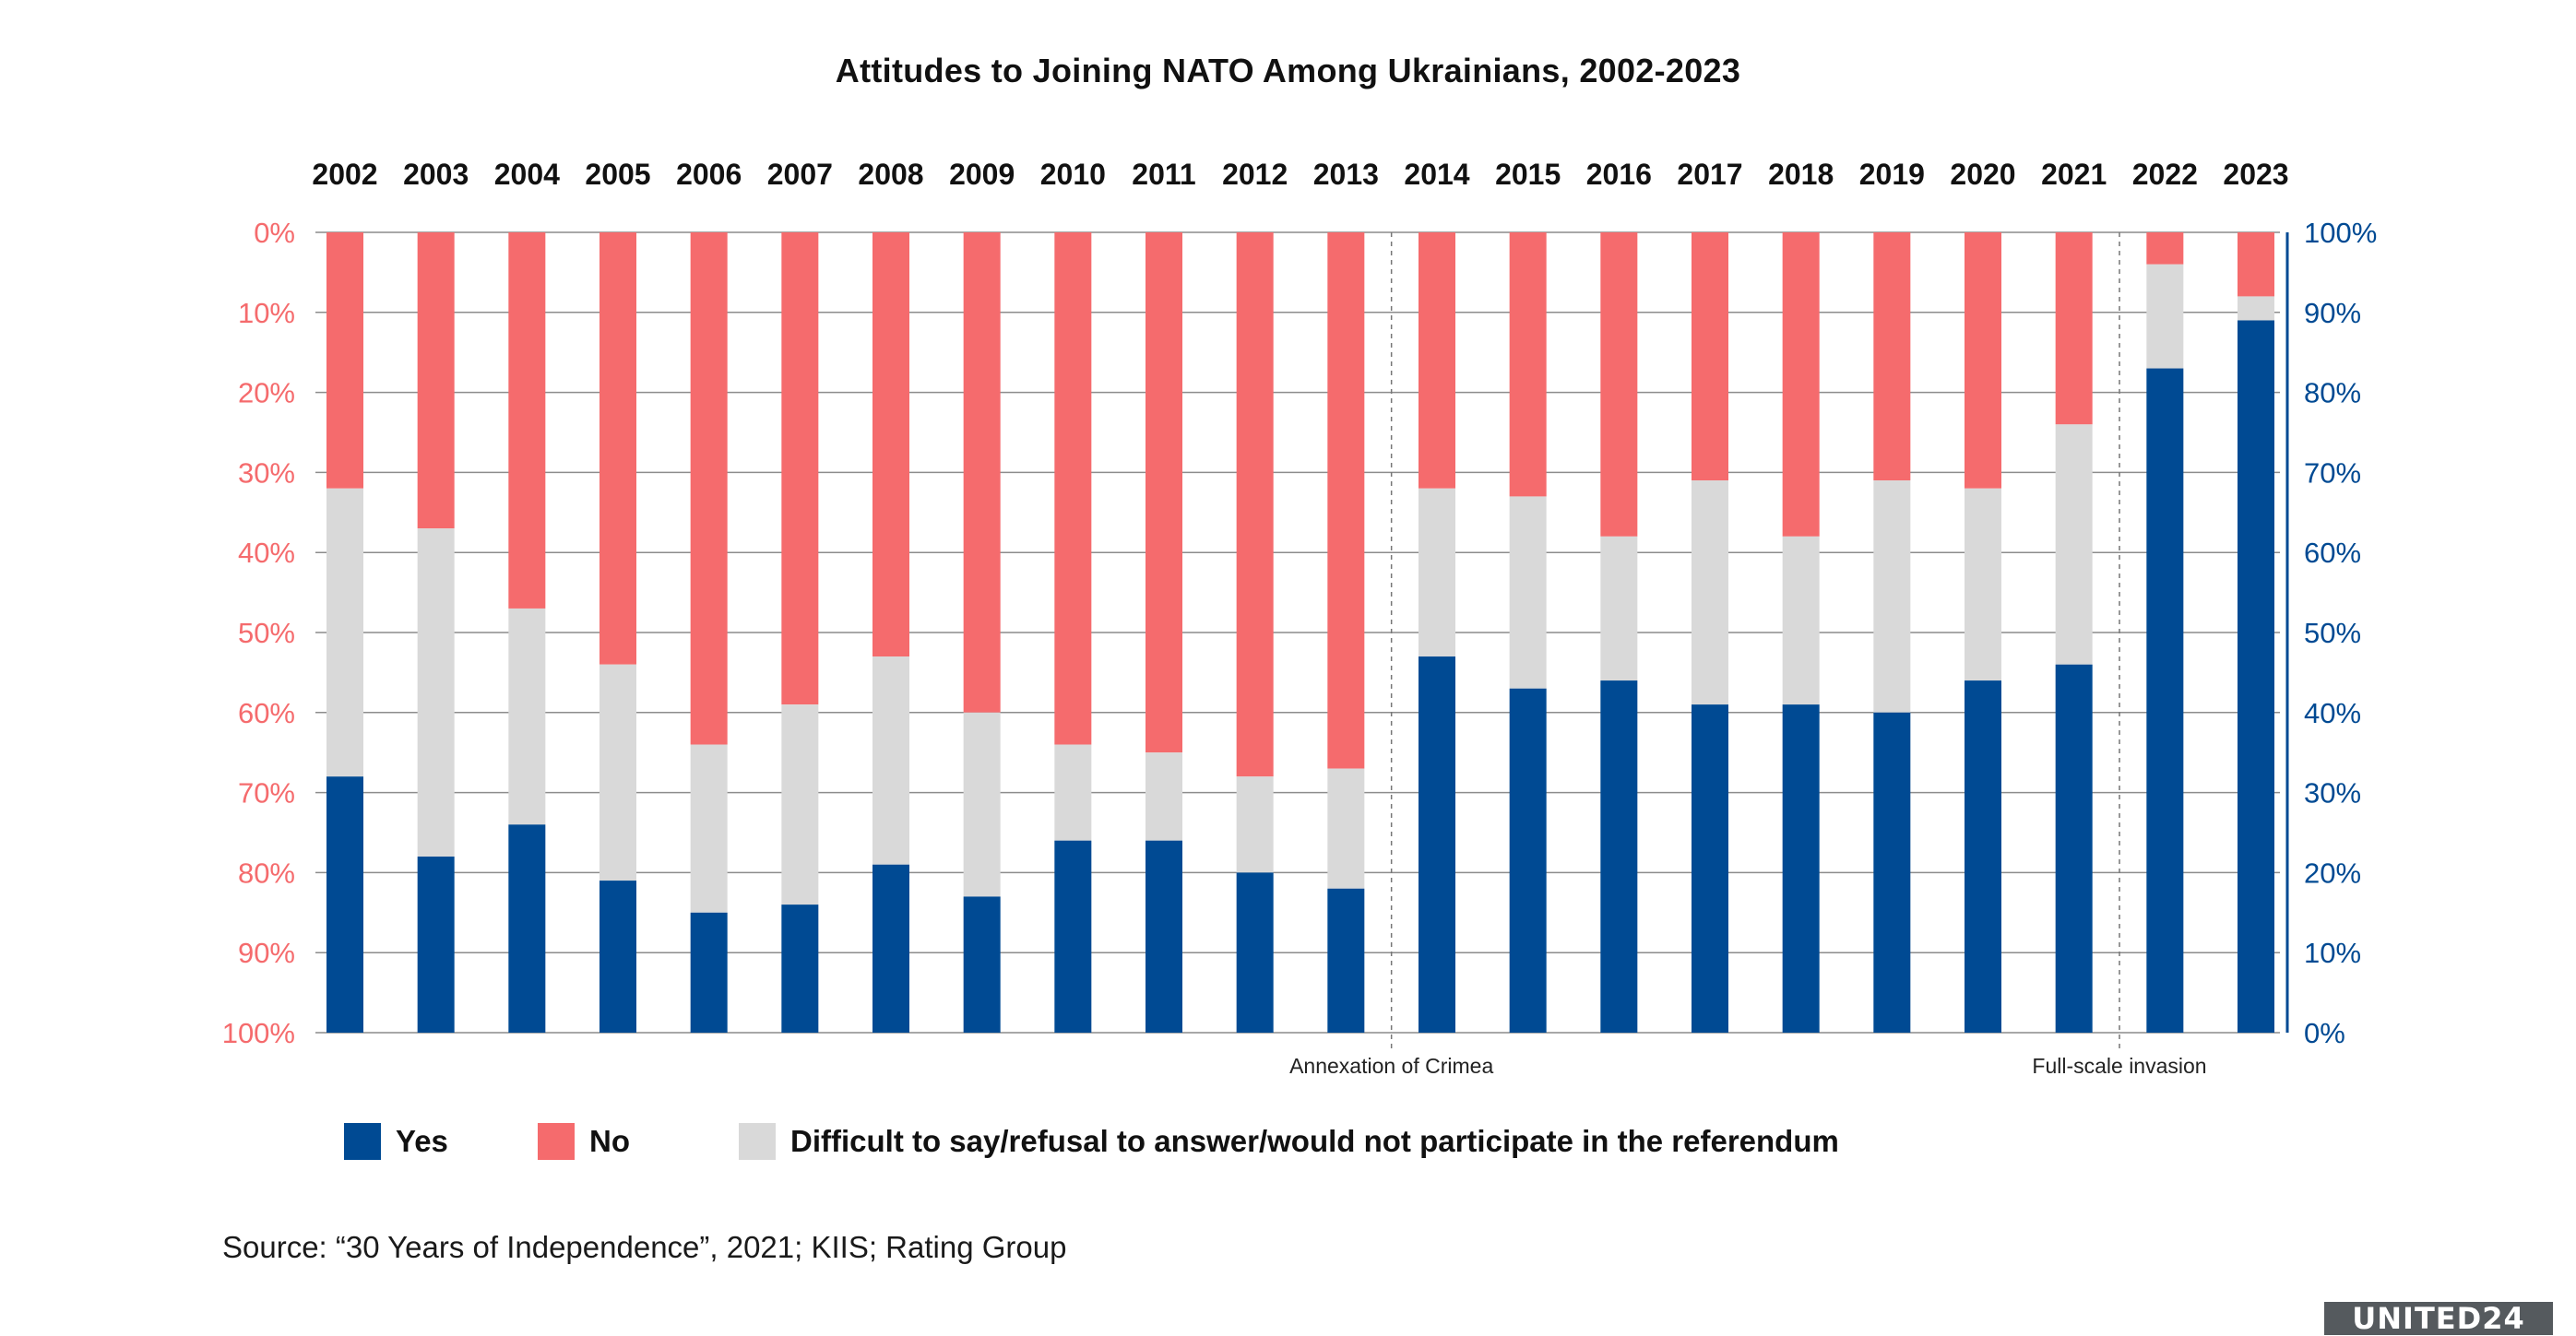  I want to click on x-axis-year-label: 2012, so click(1255, 174).